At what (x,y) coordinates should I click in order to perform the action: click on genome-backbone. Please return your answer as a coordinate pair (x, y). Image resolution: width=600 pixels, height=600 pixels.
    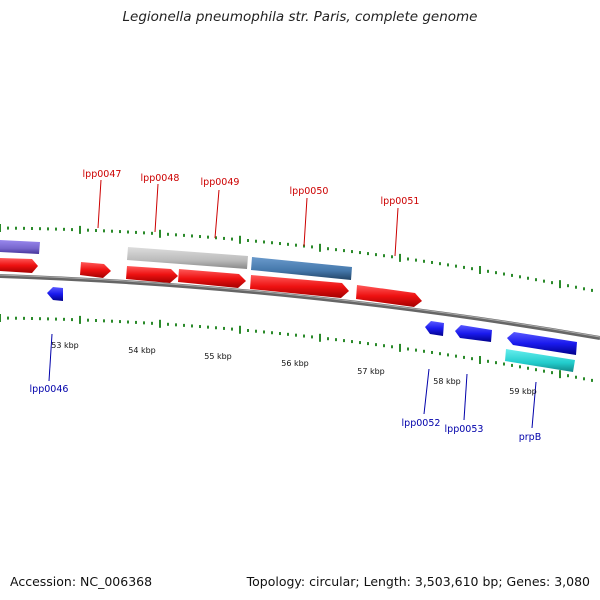
    Looking at the image, I should click on (300, 307).